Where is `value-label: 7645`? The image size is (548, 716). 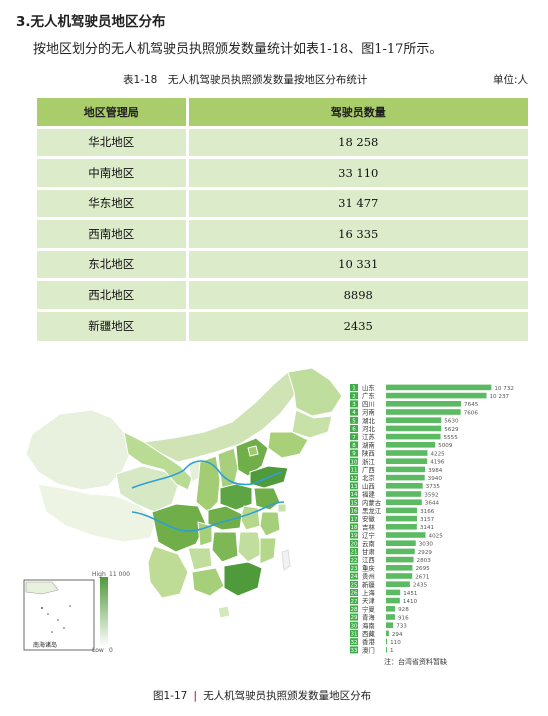 value-label: 7645 is located at coordinates (471, 405).